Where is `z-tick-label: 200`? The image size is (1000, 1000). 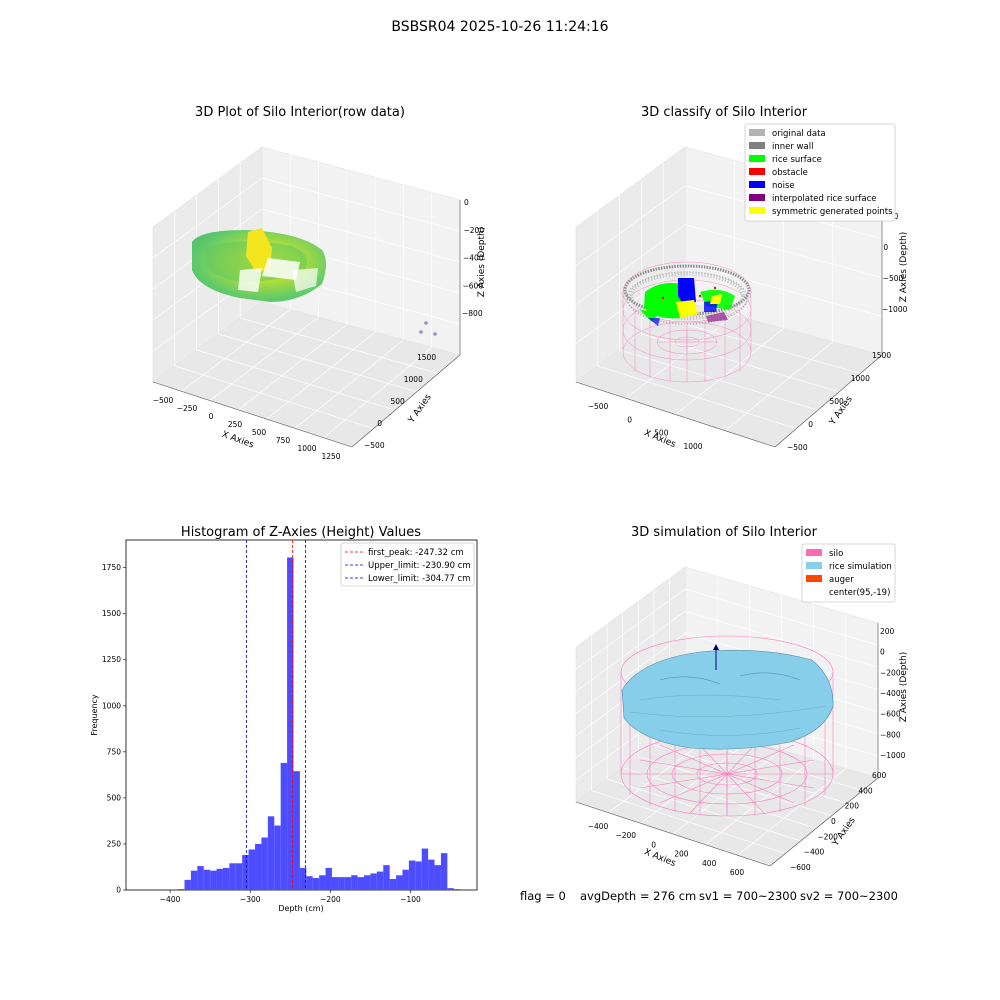
z-tick-label: 200 is located at coordinates (887, 631).